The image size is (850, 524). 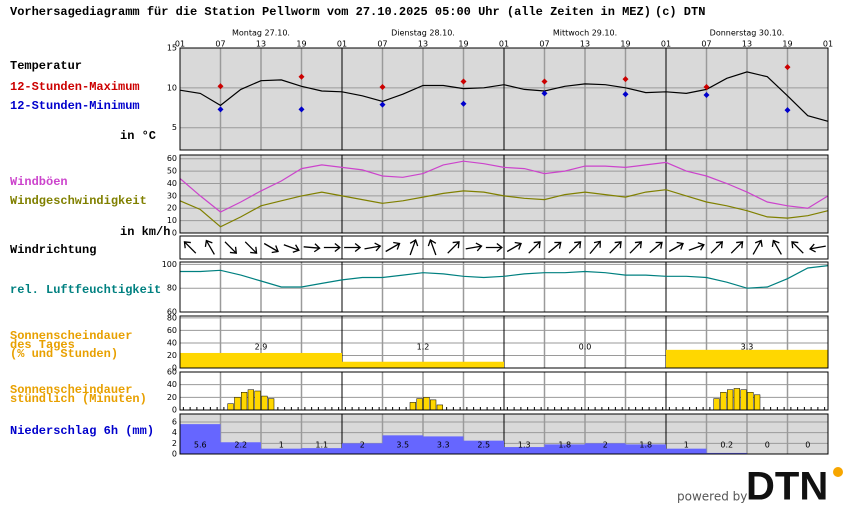 I want to click on y-tick-label: 6, so click(x=174, y=422).